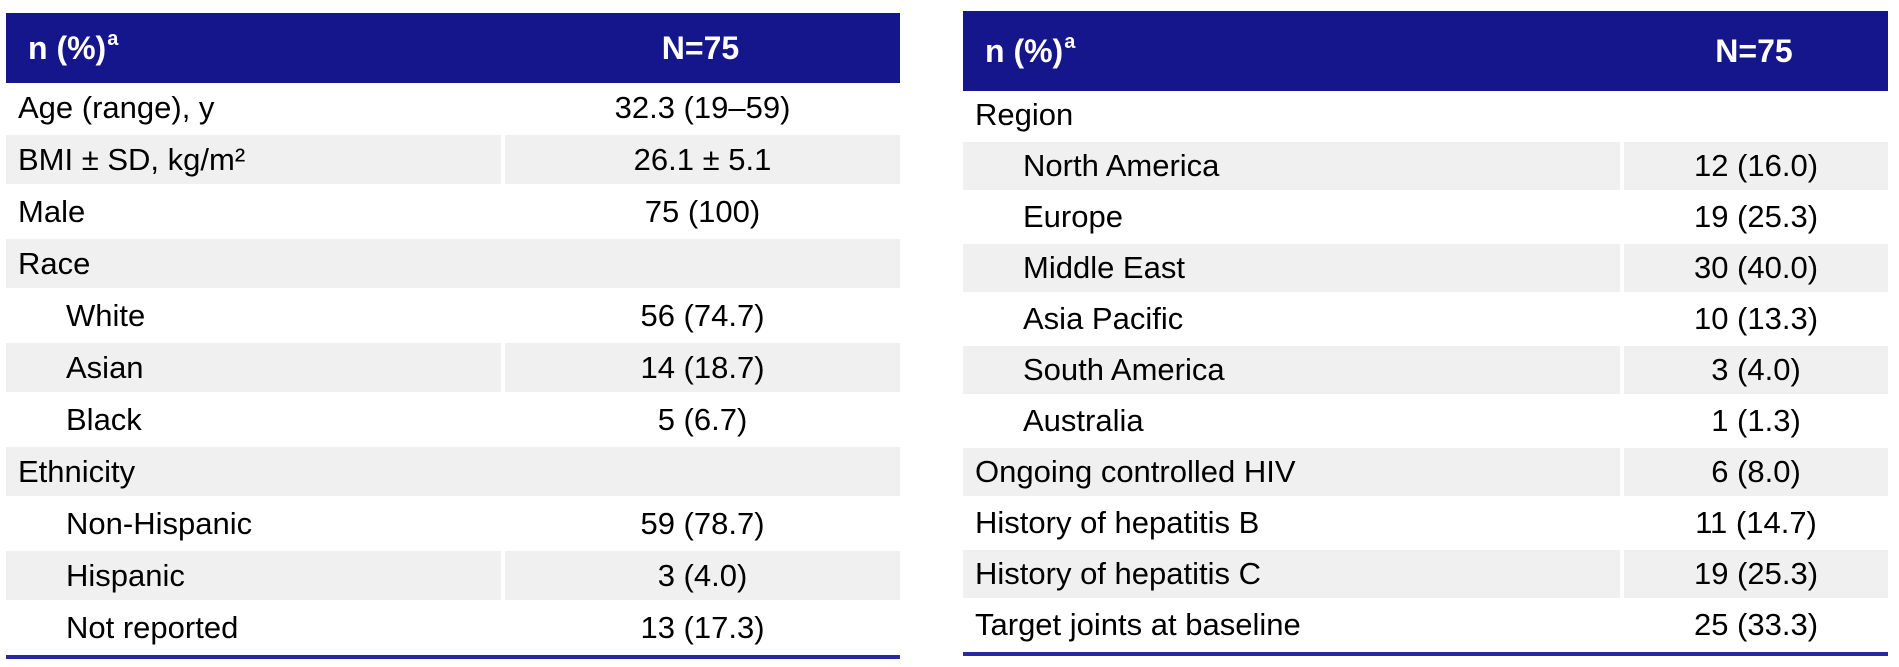  What do you see at coordinates (1291, 574) in the screenshot?
I see `row-label: History of hepatitis C` at bounding box center [1291, 574].